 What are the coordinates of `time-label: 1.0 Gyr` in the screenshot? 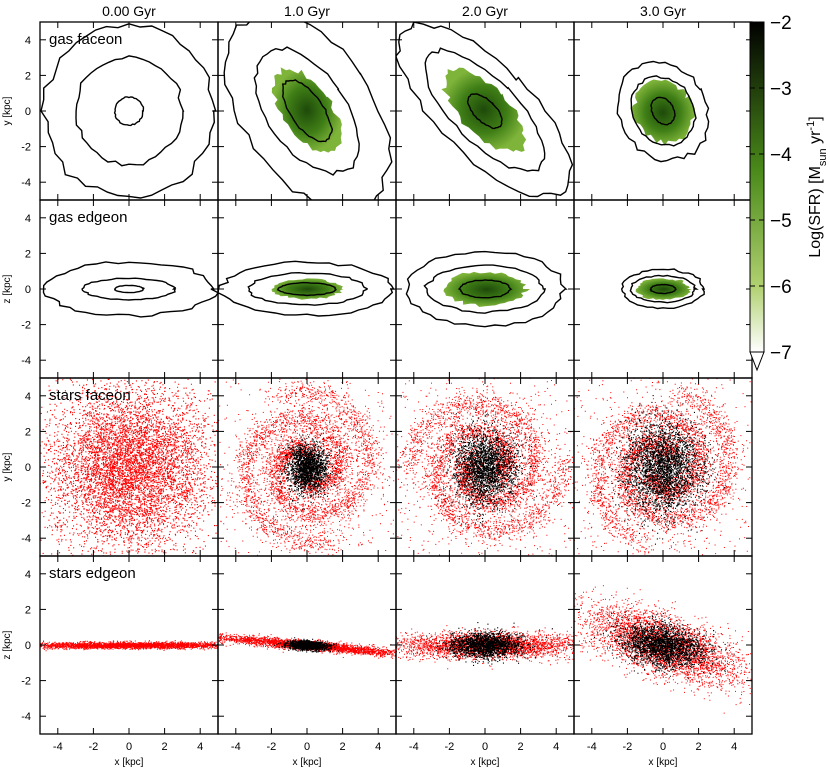 It's located at (307, 11).